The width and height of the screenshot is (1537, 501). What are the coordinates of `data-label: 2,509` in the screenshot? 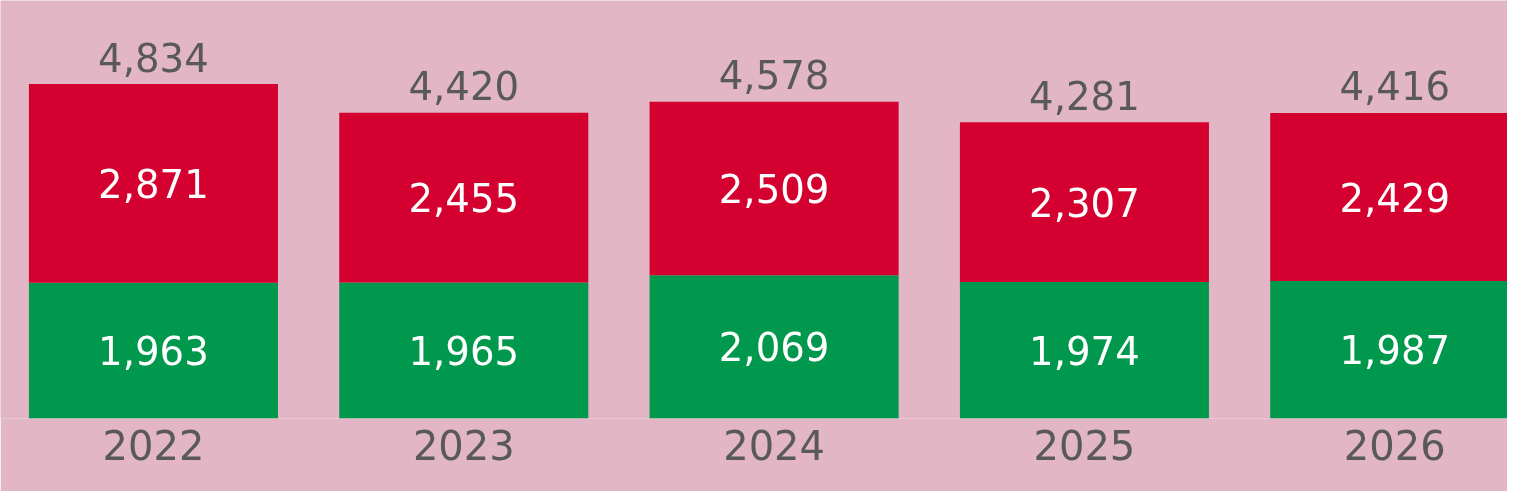 It's located at (774, 190).